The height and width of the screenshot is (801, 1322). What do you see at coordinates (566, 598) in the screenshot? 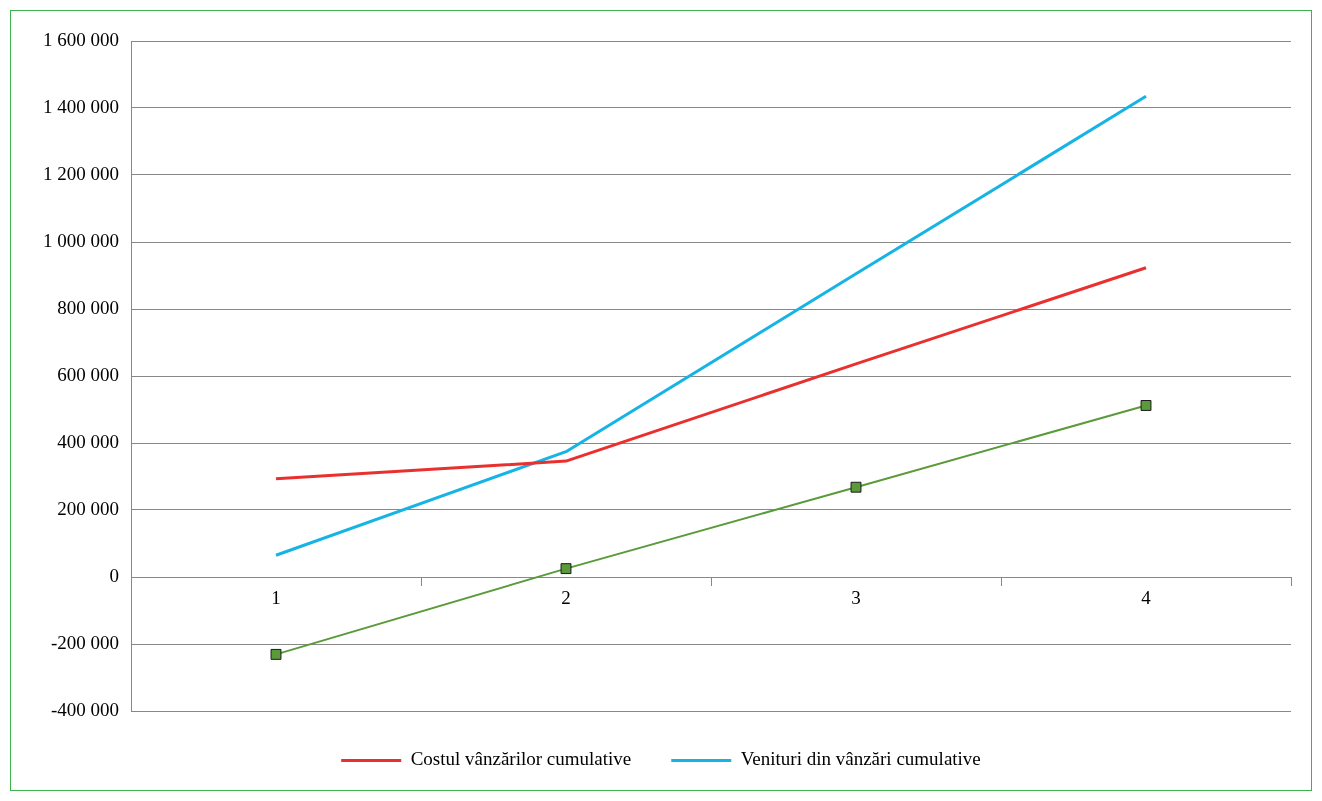
I see `x-tick-label: 2` at bounding box center [566, 598].